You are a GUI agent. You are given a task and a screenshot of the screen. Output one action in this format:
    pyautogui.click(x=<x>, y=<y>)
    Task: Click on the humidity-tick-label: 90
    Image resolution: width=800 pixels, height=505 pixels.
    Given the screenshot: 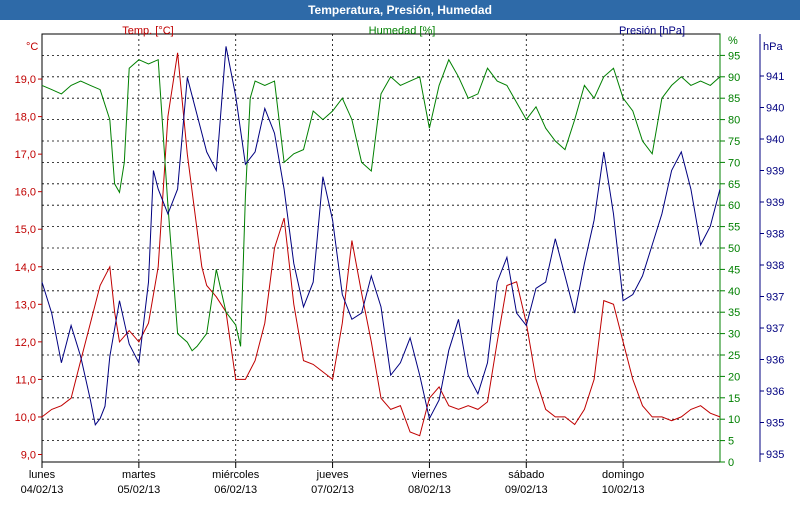 What is the action you would take?
    pyautogui.click(x=734, y=78)
    